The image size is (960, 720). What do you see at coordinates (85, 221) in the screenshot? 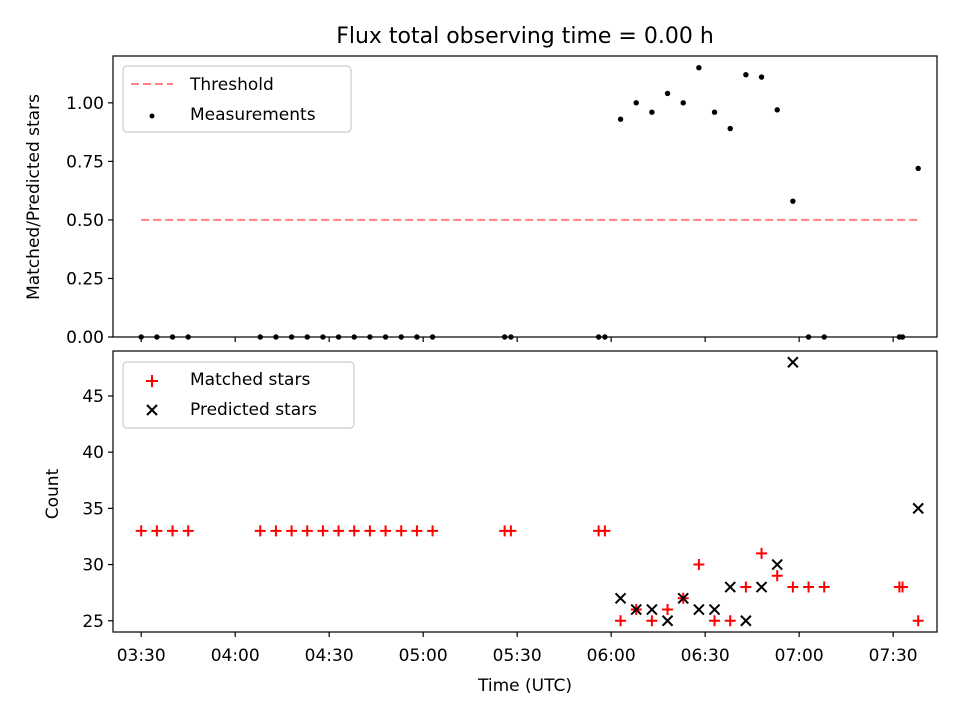
I see `ratio-y-tick-label: 0.50` at bounding box center [85, 221].